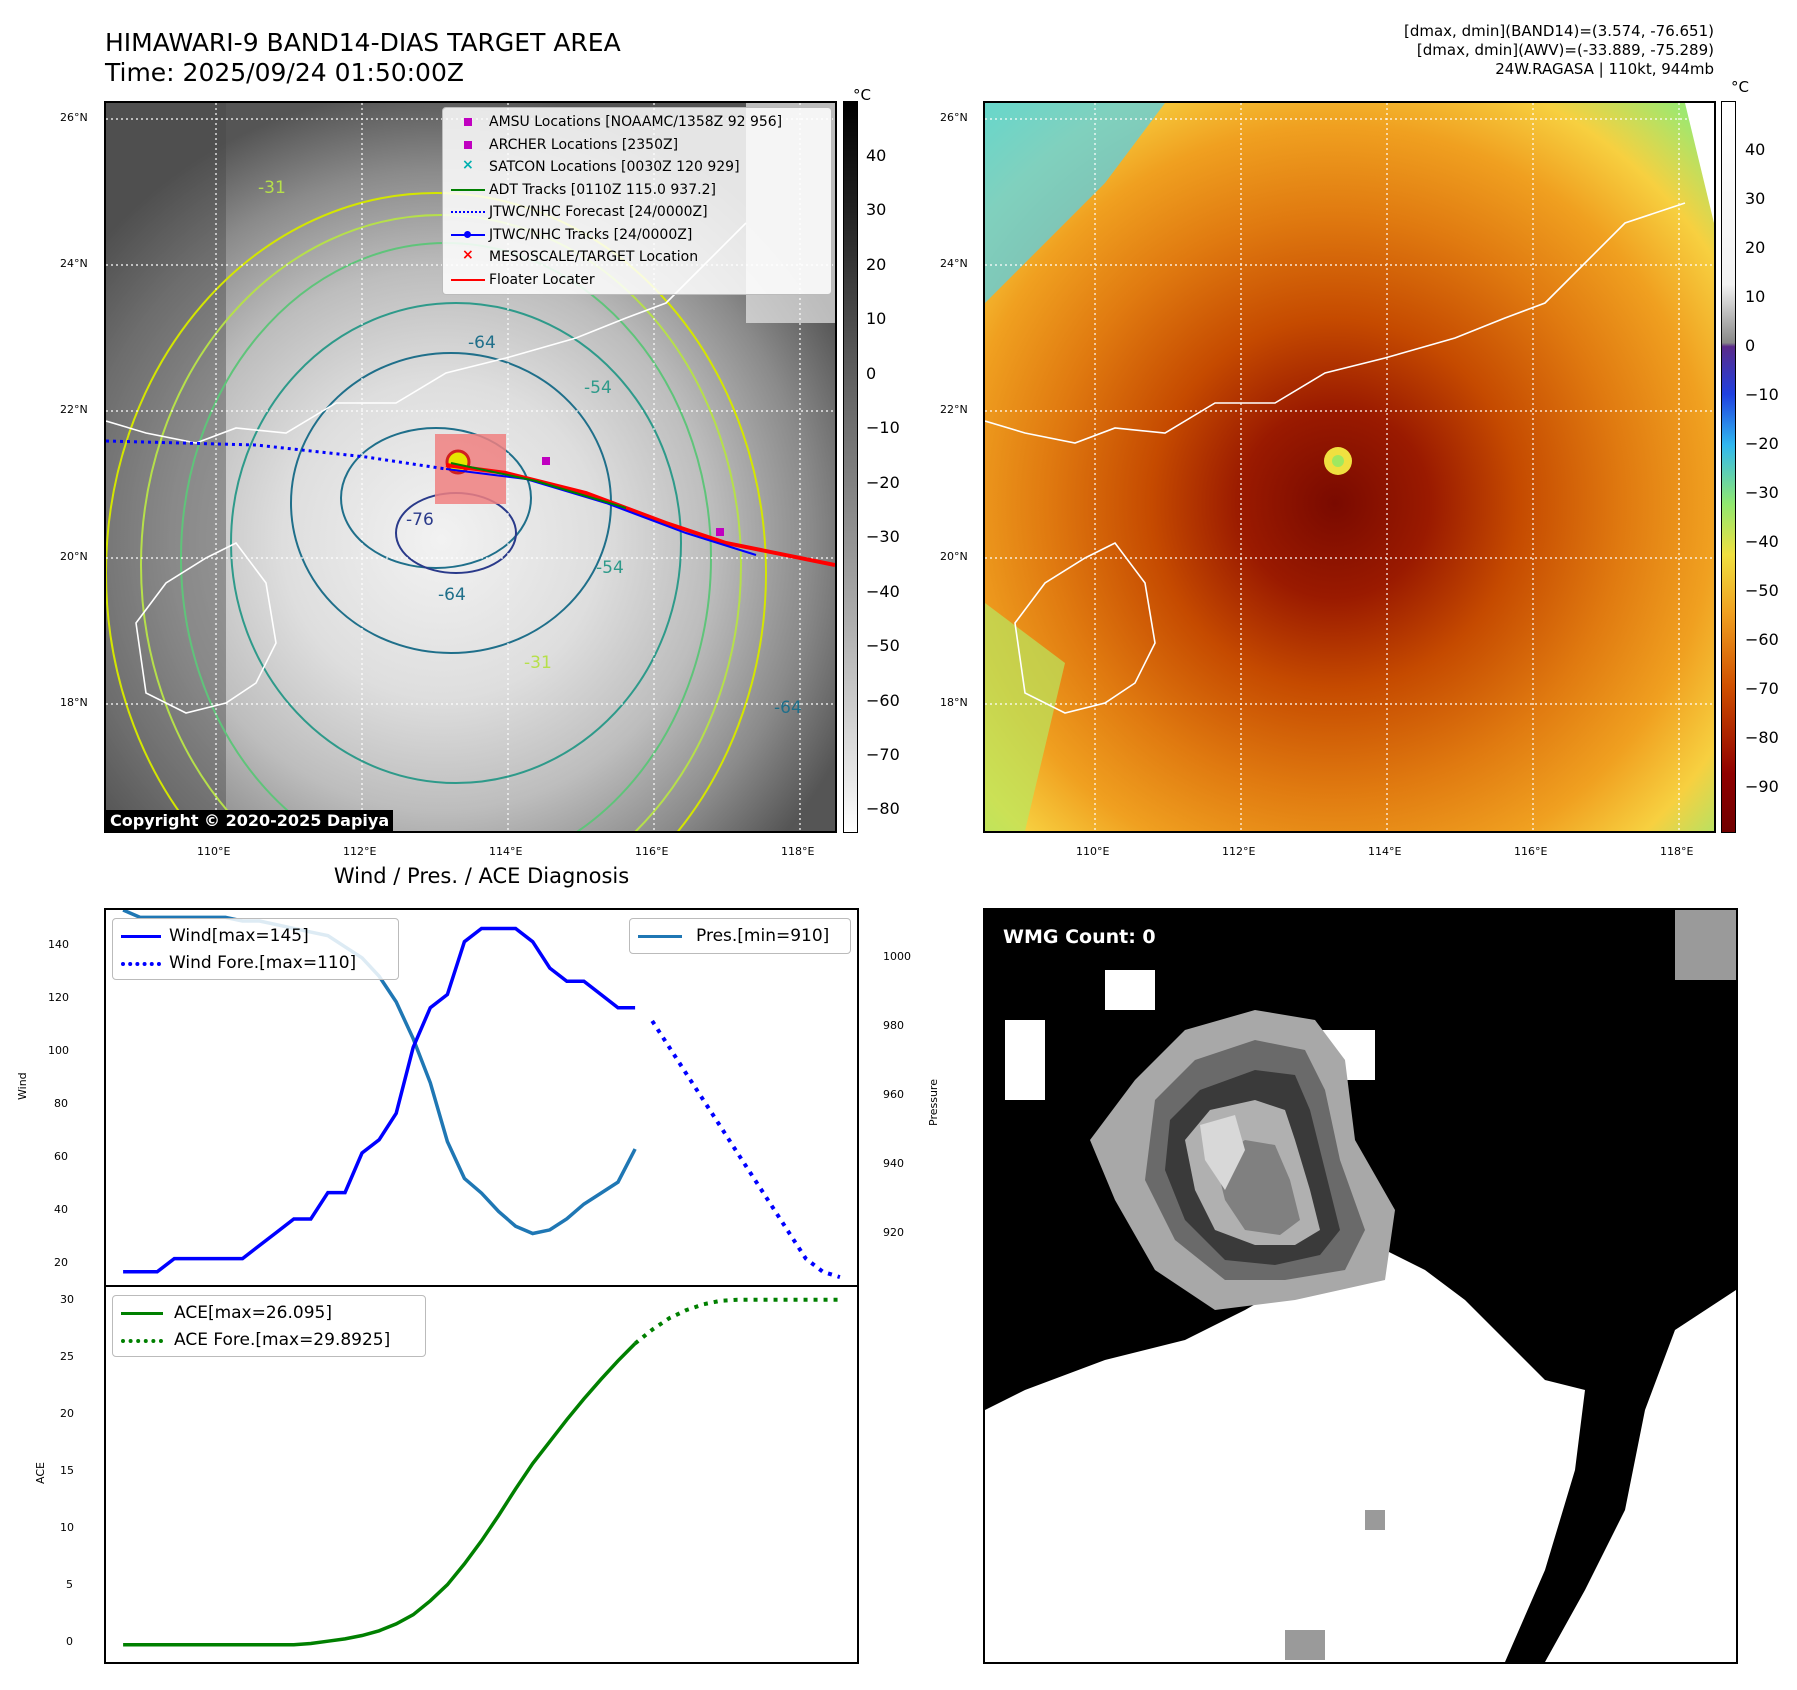 This screenshot has height=1690, width=1797. Describe the element at coordinates (1239, 851) in the screenshot. I see `lon-label: 112°E` at that location.